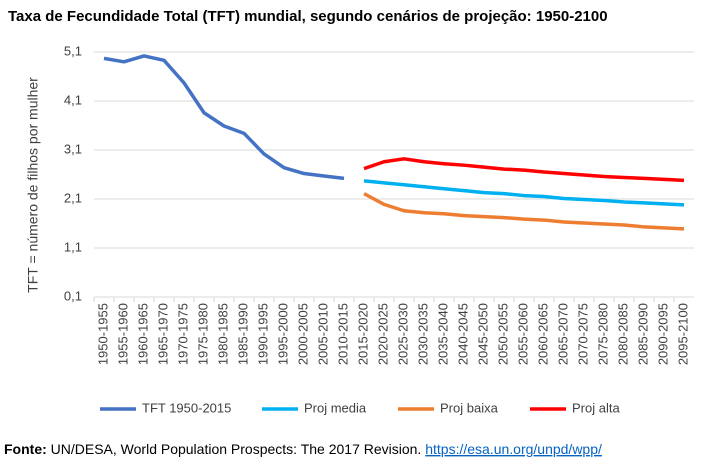 The height and width of the screenshot is (464, 720). Describe the element at coordinates (73, 197) in the screenshot. I see `y-tick-label: 2,1` at that location.